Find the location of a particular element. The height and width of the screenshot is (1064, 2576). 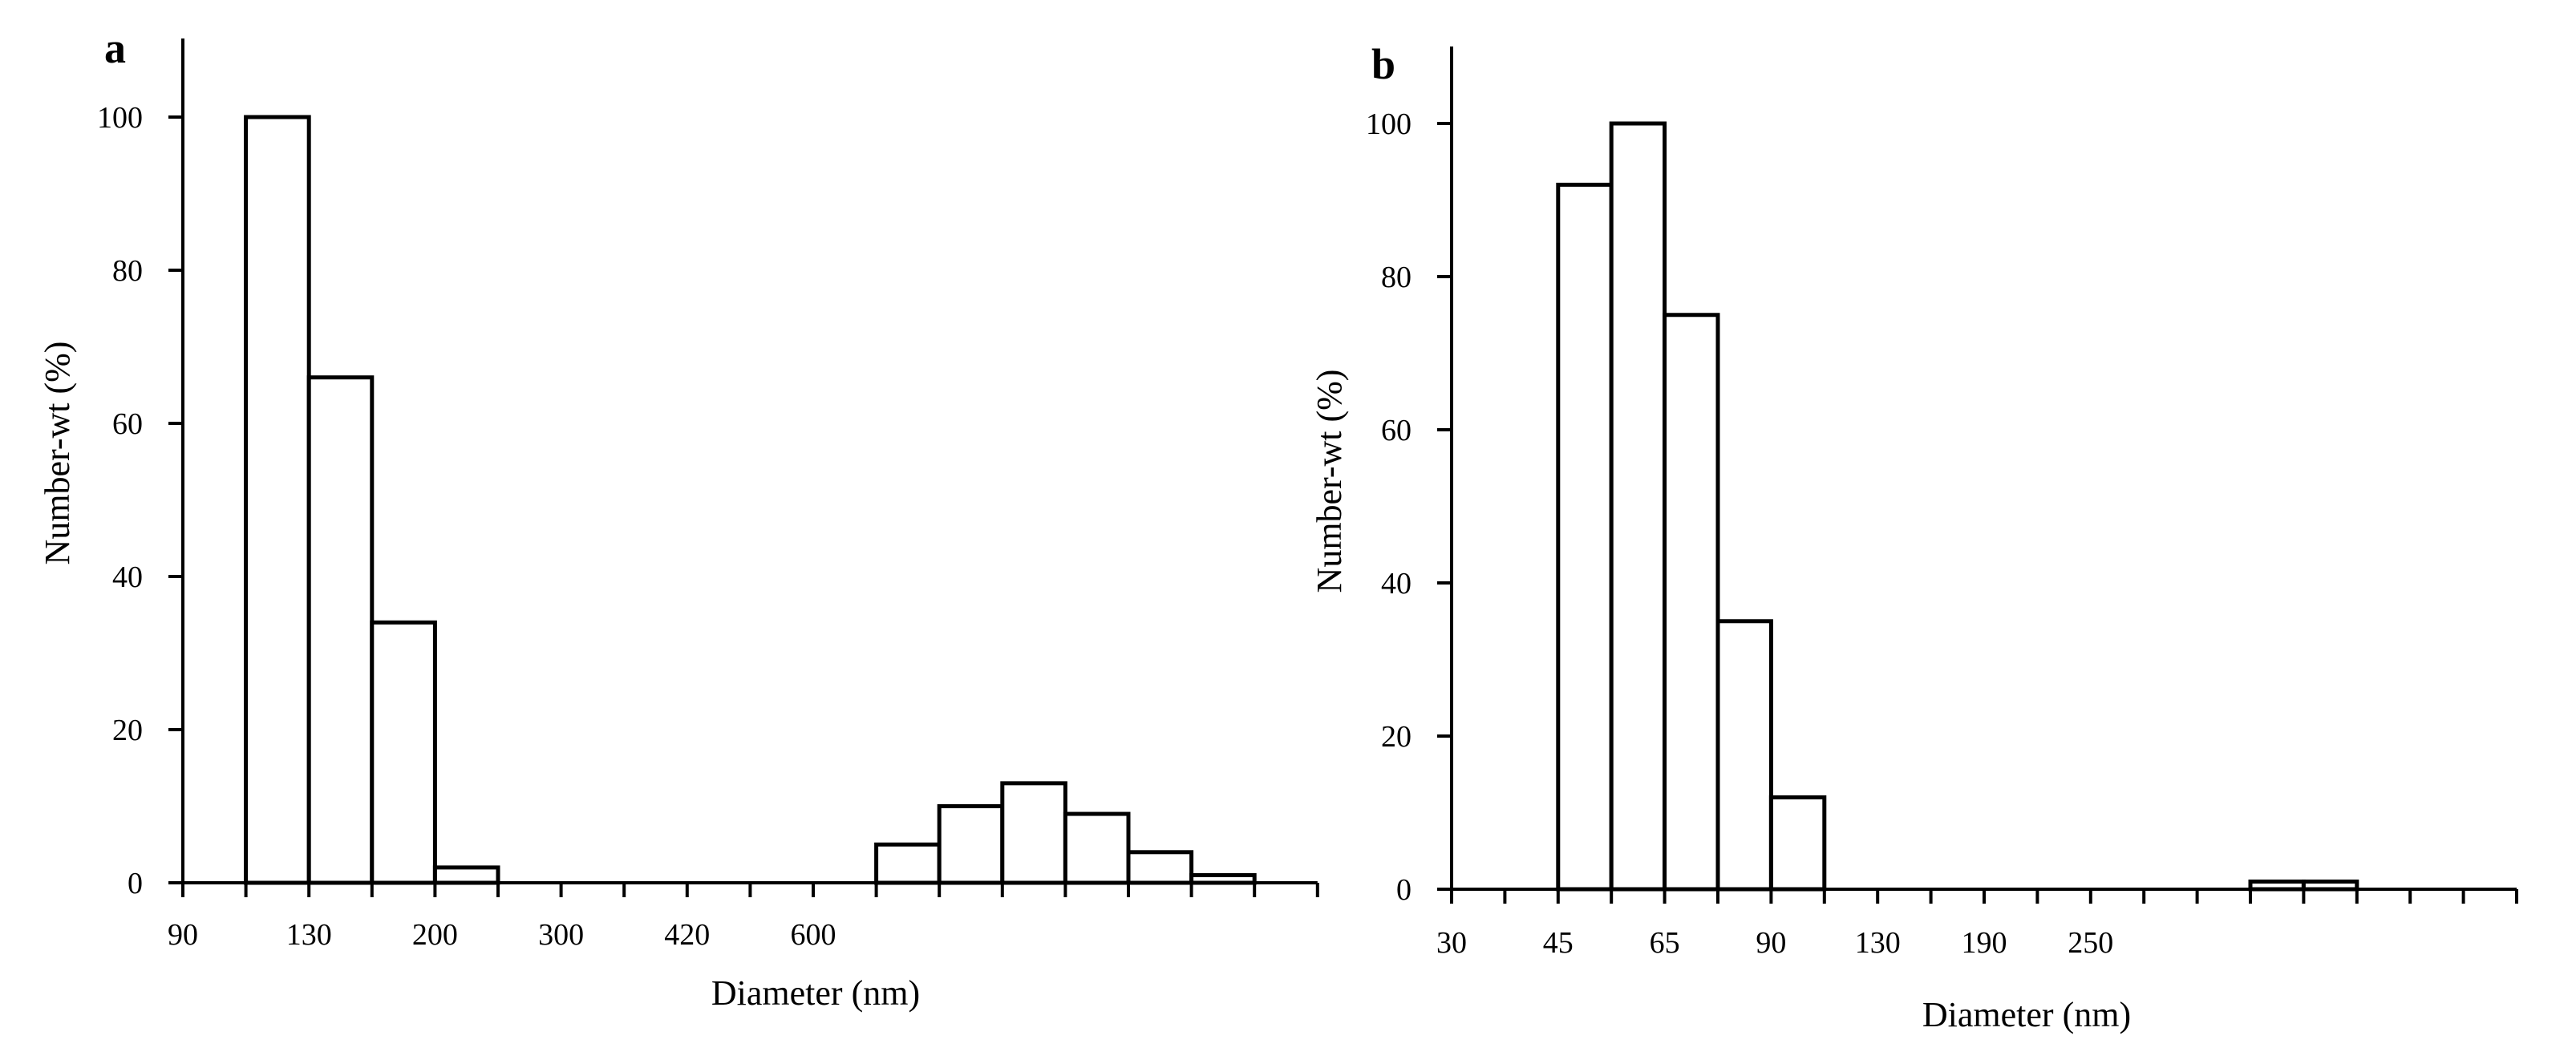

panel-b-y-axis-title: Number-wt (%) is located at coordinates (1329, 481).